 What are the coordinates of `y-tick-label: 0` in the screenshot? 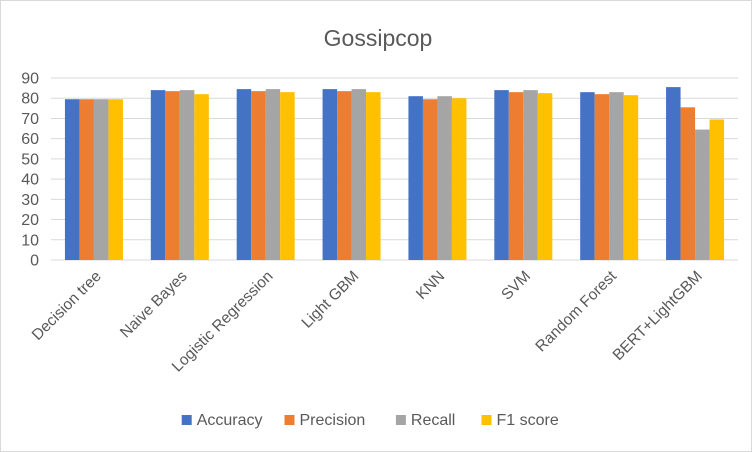 It's located at (34, 261).